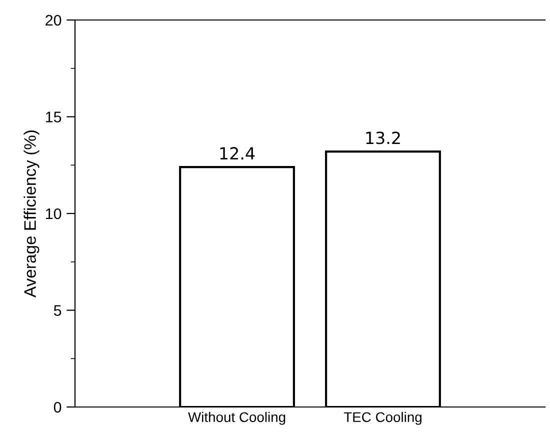  I want to click on y-tick-label: 10, so click(54, 214).